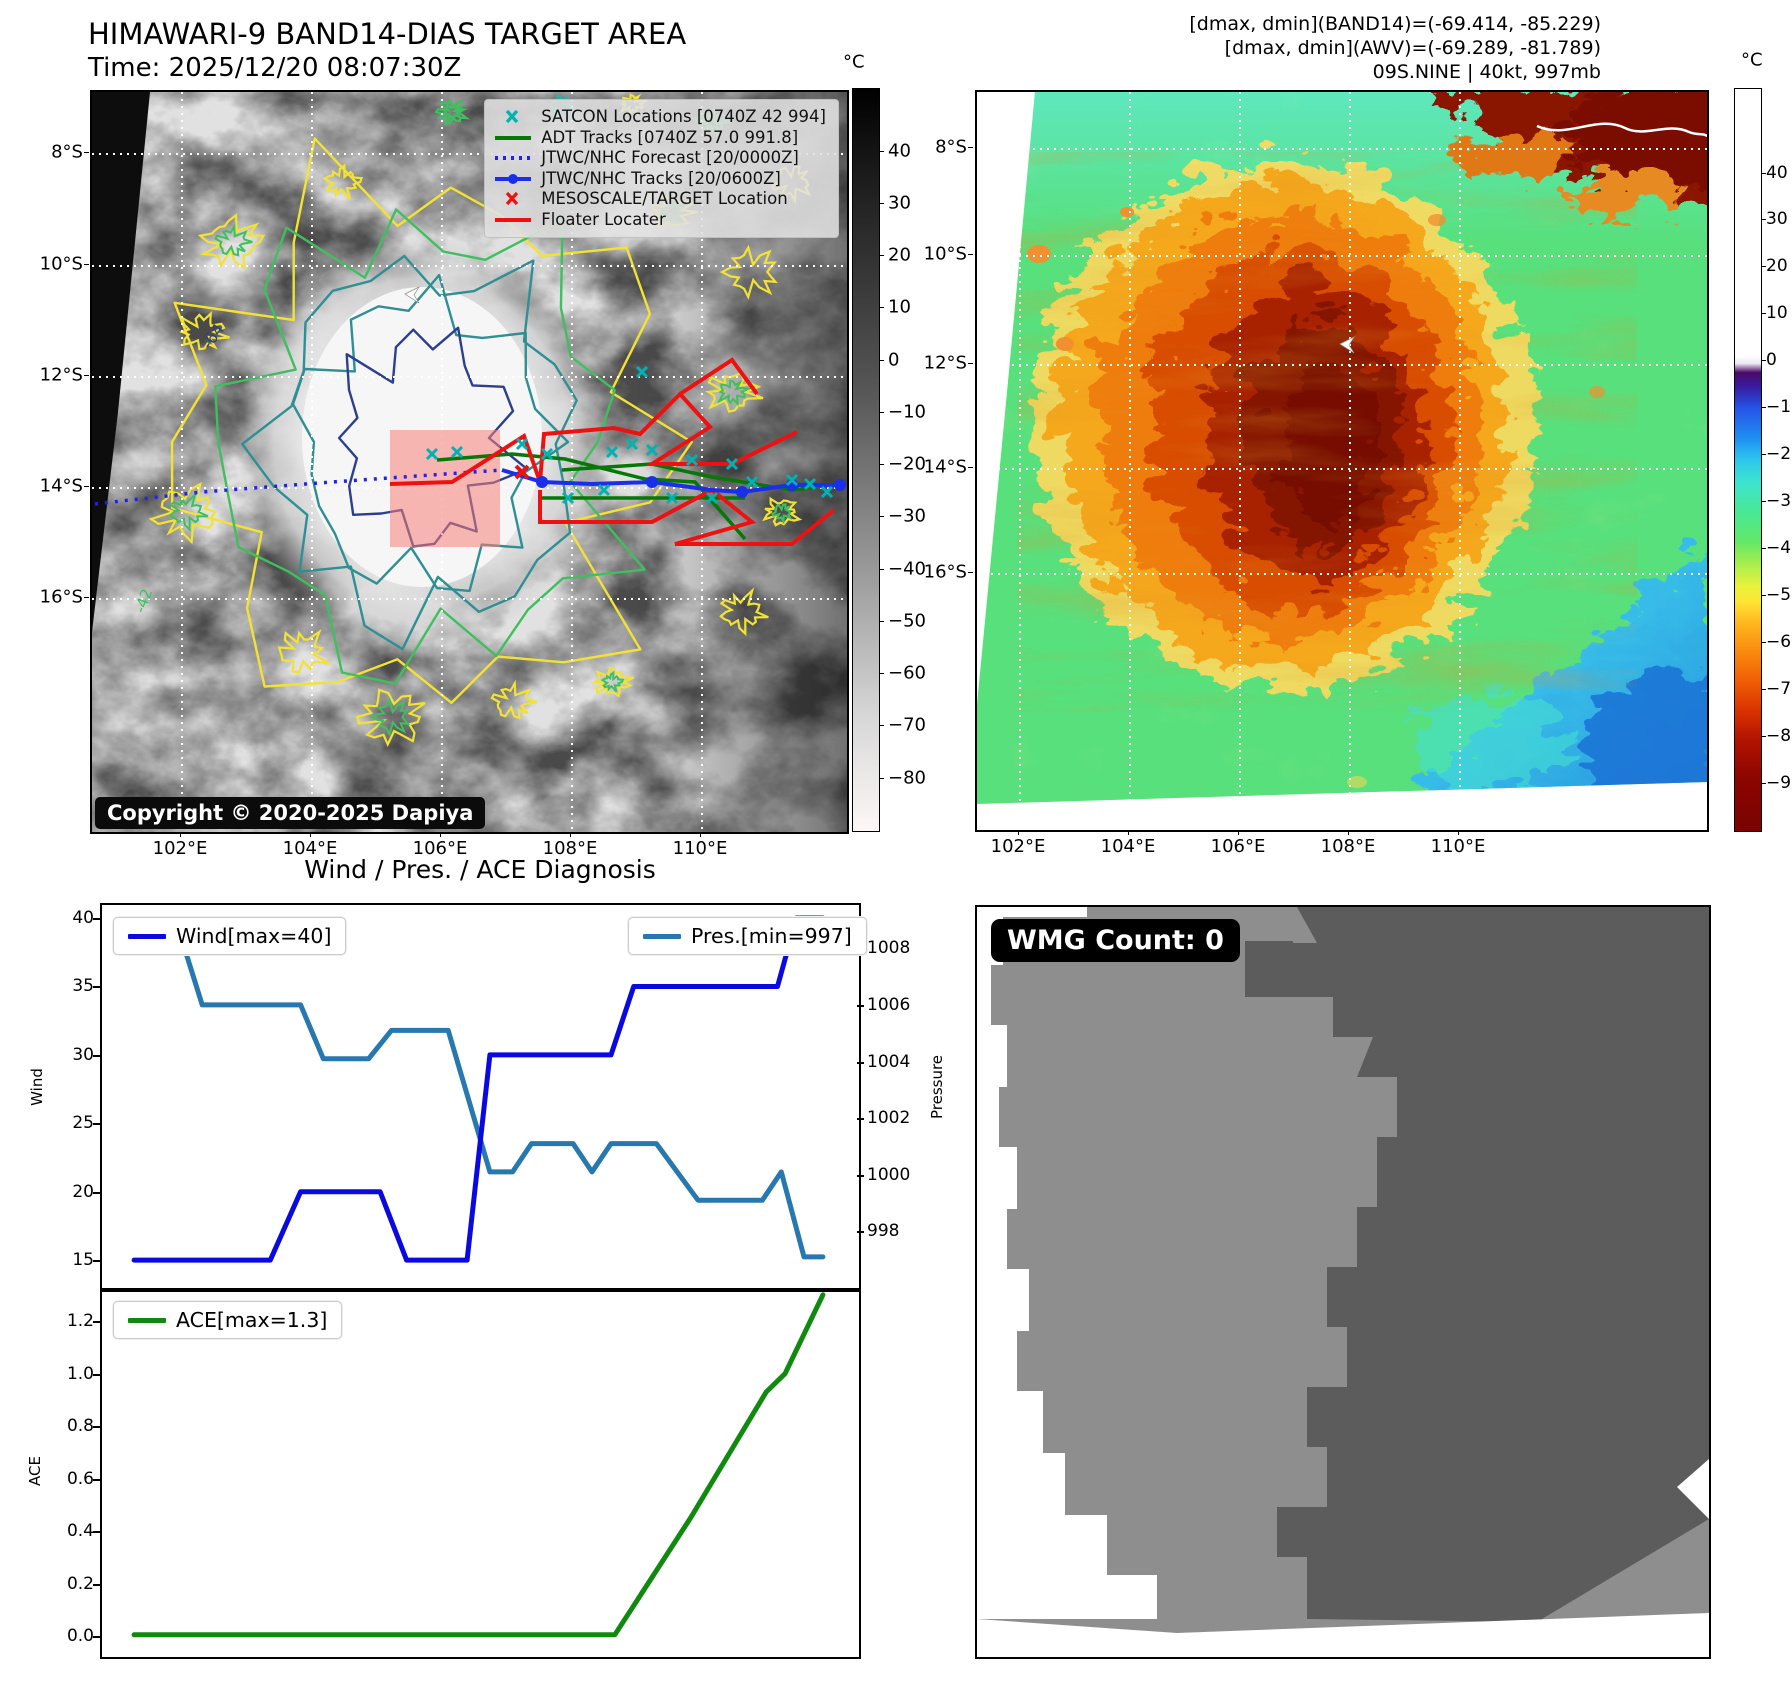 The height and width of the screenshot is (1690, 1792). What do you see at coordinates (1412, 48) in the screenshot?
I see `stat-awv-dmax-dmin: [dmax, dmin](AWV)=(-69.289, -81.789)` at bounding box center [1412, 48].